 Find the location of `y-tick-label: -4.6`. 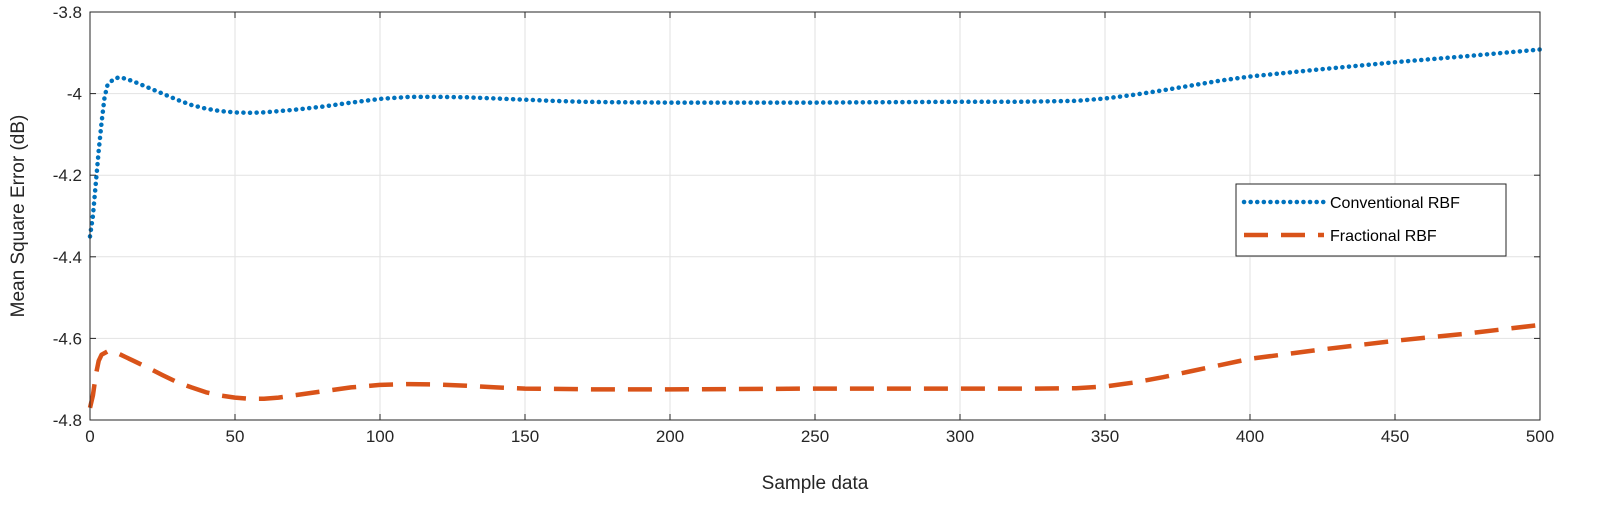

y-tick-label: -4.6 is located at coordinates (67, 338).